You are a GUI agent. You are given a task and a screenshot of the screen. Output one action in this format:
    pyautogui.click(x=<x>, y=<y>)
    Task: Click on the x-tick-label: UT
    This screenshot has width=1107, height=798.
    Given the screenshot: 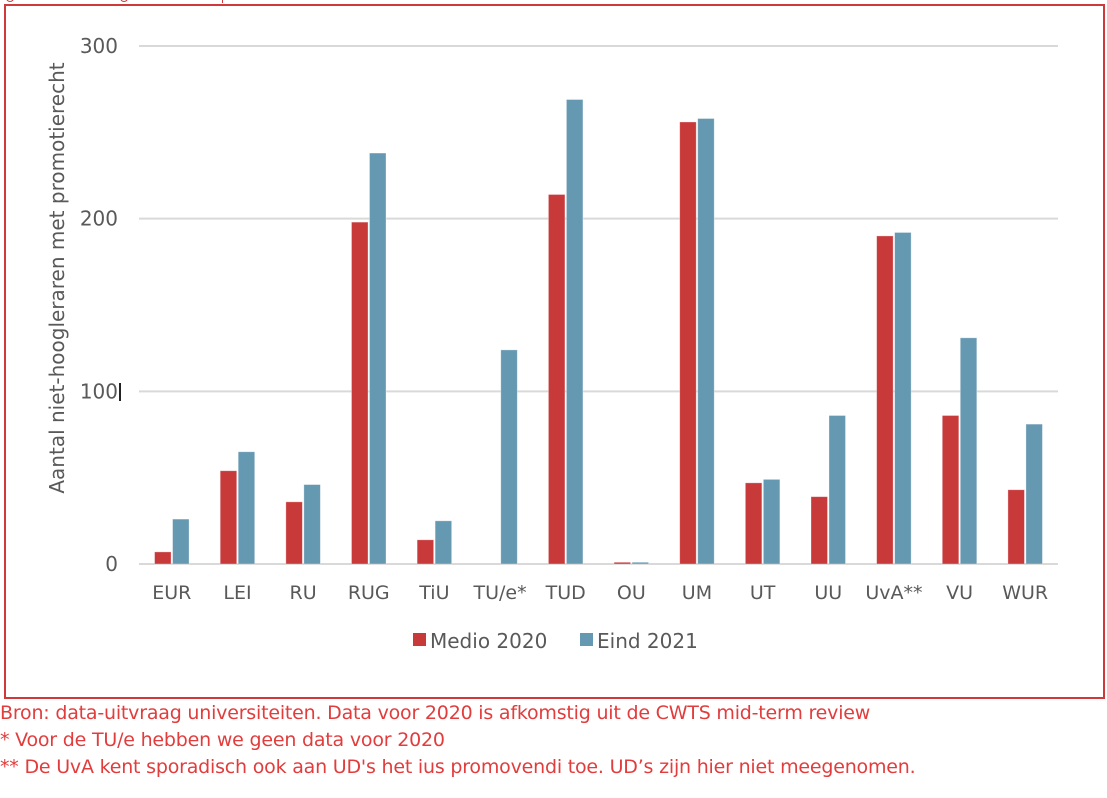 What is the action you would take?
    pyautogui.click(x=763, y=593)
    